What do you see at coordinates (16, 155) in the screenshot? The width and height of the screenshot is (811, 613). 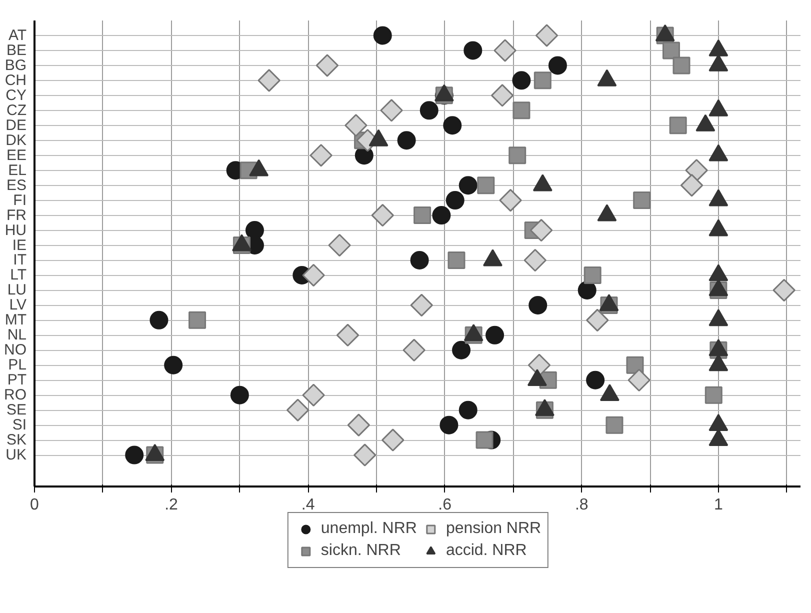 I see `y-tick-label: EE` at bounding box center [16, 155].